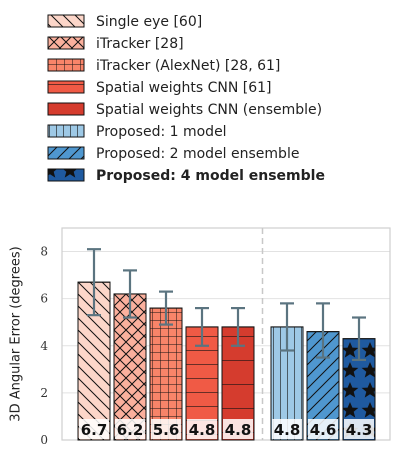 This screenshot has height=460, width=404. Describe the element at coordinates (140, 44) in the screenshot. I see `legend-label: iTracker [28]` at that location.